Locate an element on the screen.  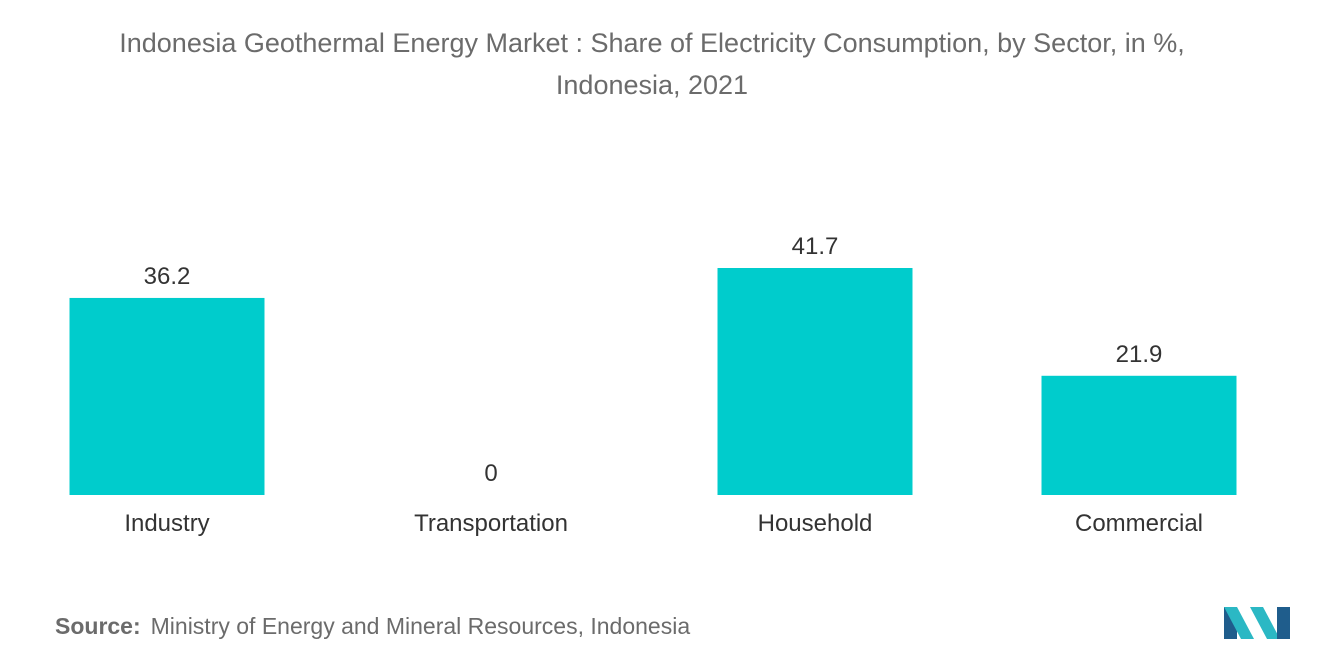
logo-right-diagonal-shape is located at coordinates (1265, 623).